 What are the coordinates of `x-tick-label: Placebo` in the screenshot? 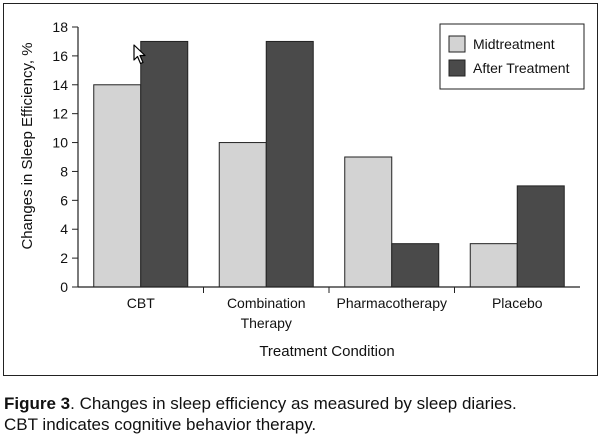 It's located at (517, 303).